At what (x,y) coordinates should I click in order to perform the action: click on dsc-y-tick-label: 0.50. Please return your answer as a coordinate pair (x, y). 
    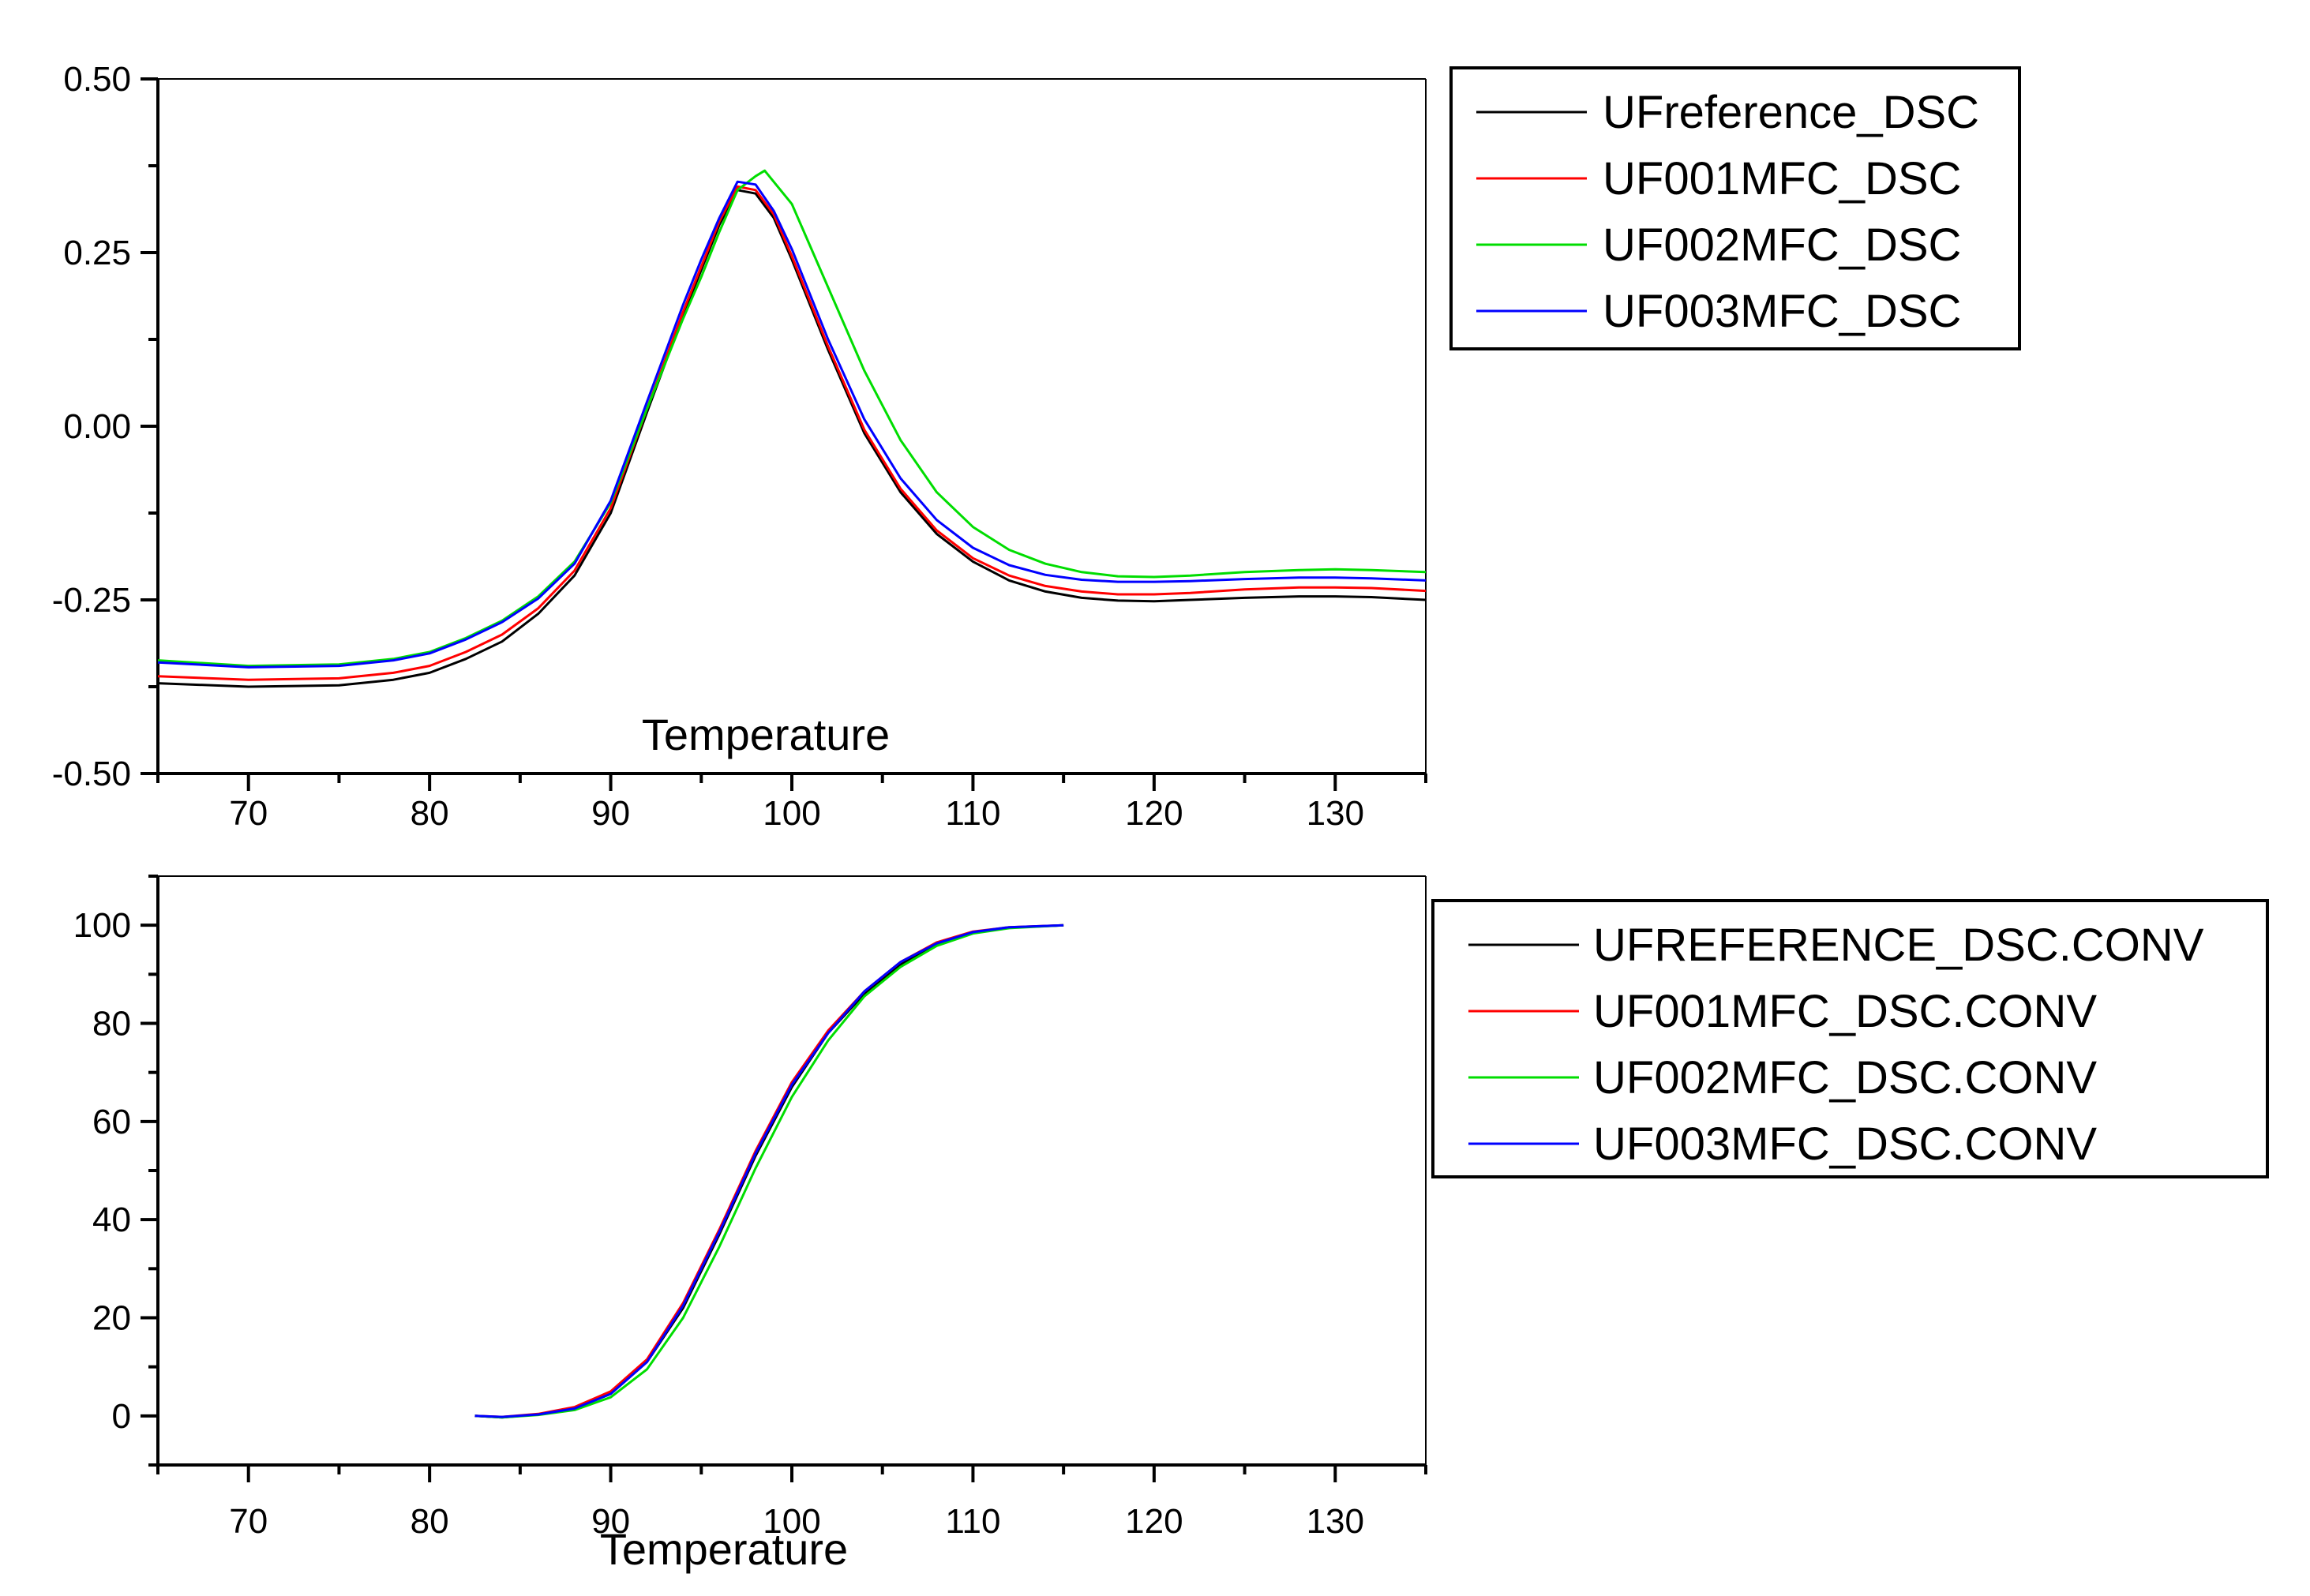
    Looking at the image, I should click on (97, 80).